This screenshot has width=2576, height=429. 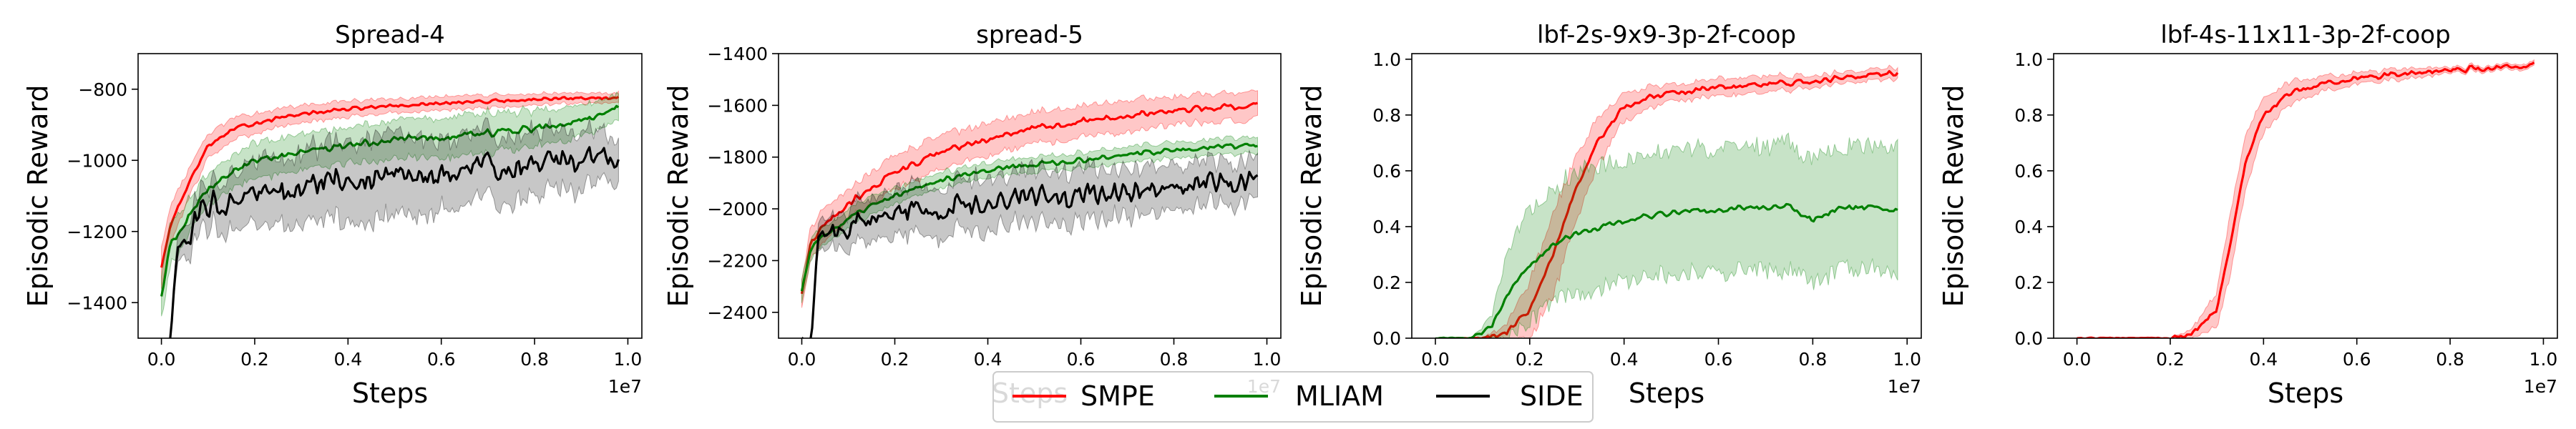 What do you see at coordinates (1117, 396) in the screenshot?
I see `legend-label-smpe: SMPE` at bounding box center [1117, 396].